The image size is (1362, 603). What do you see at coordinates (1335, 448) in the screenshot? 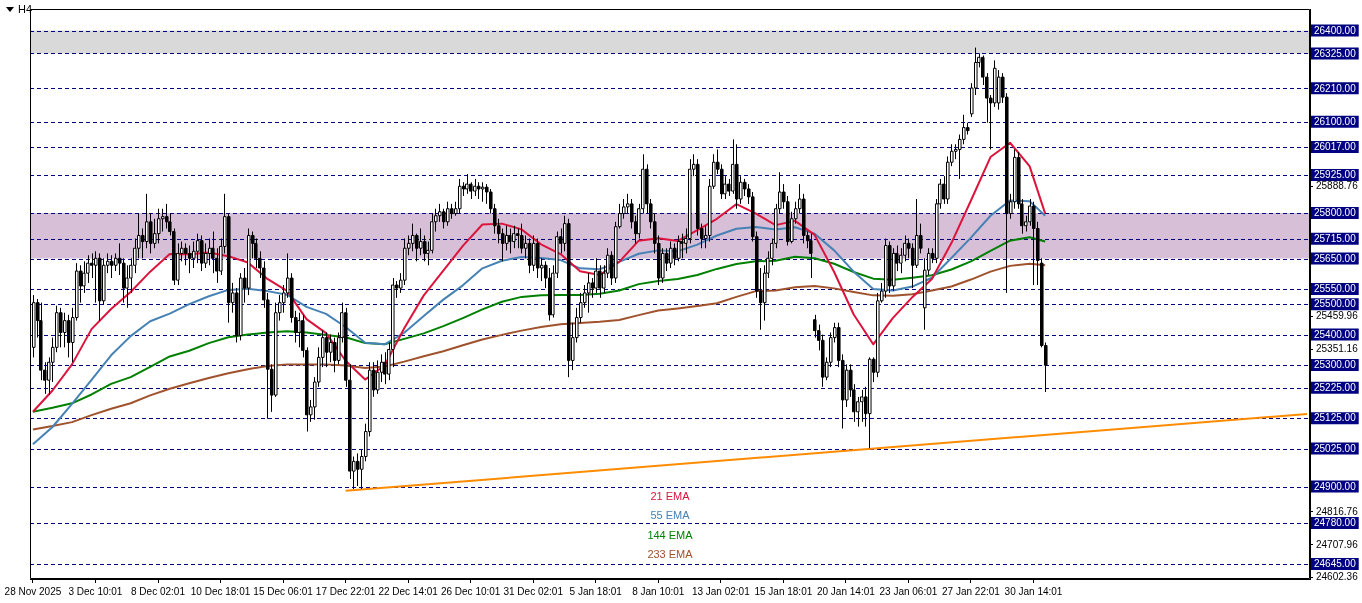
I see `ref-line-label: 25025.00` at bounding box center [1335, 448].